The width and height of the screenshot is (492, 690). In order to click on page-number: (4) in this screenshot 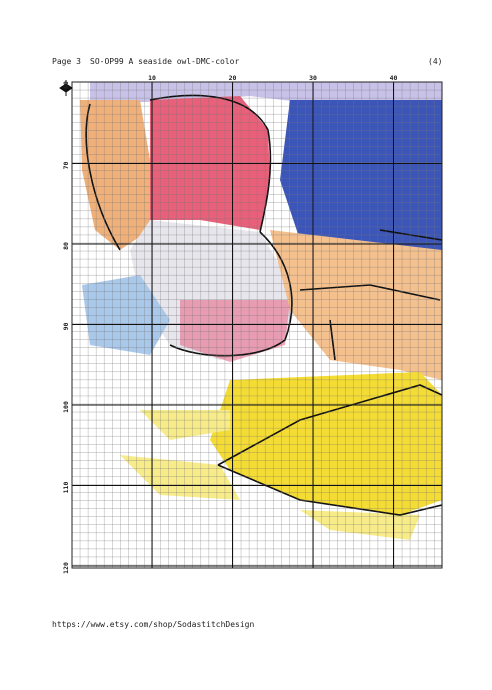, I will do `click(435, 61)`.